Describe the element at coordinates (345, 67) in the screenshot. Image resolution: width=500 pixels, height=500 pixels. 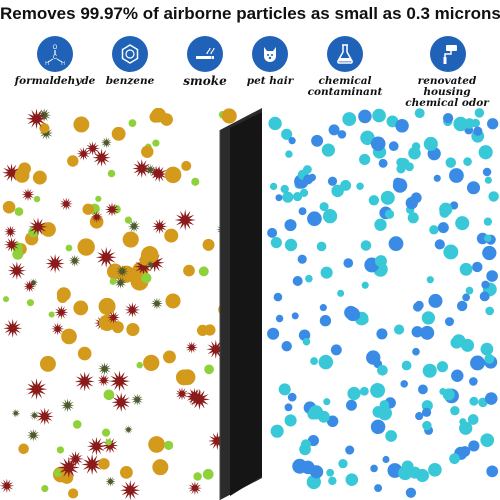
I see `chemical-contaminant-item: chemical contaminant` at that location.